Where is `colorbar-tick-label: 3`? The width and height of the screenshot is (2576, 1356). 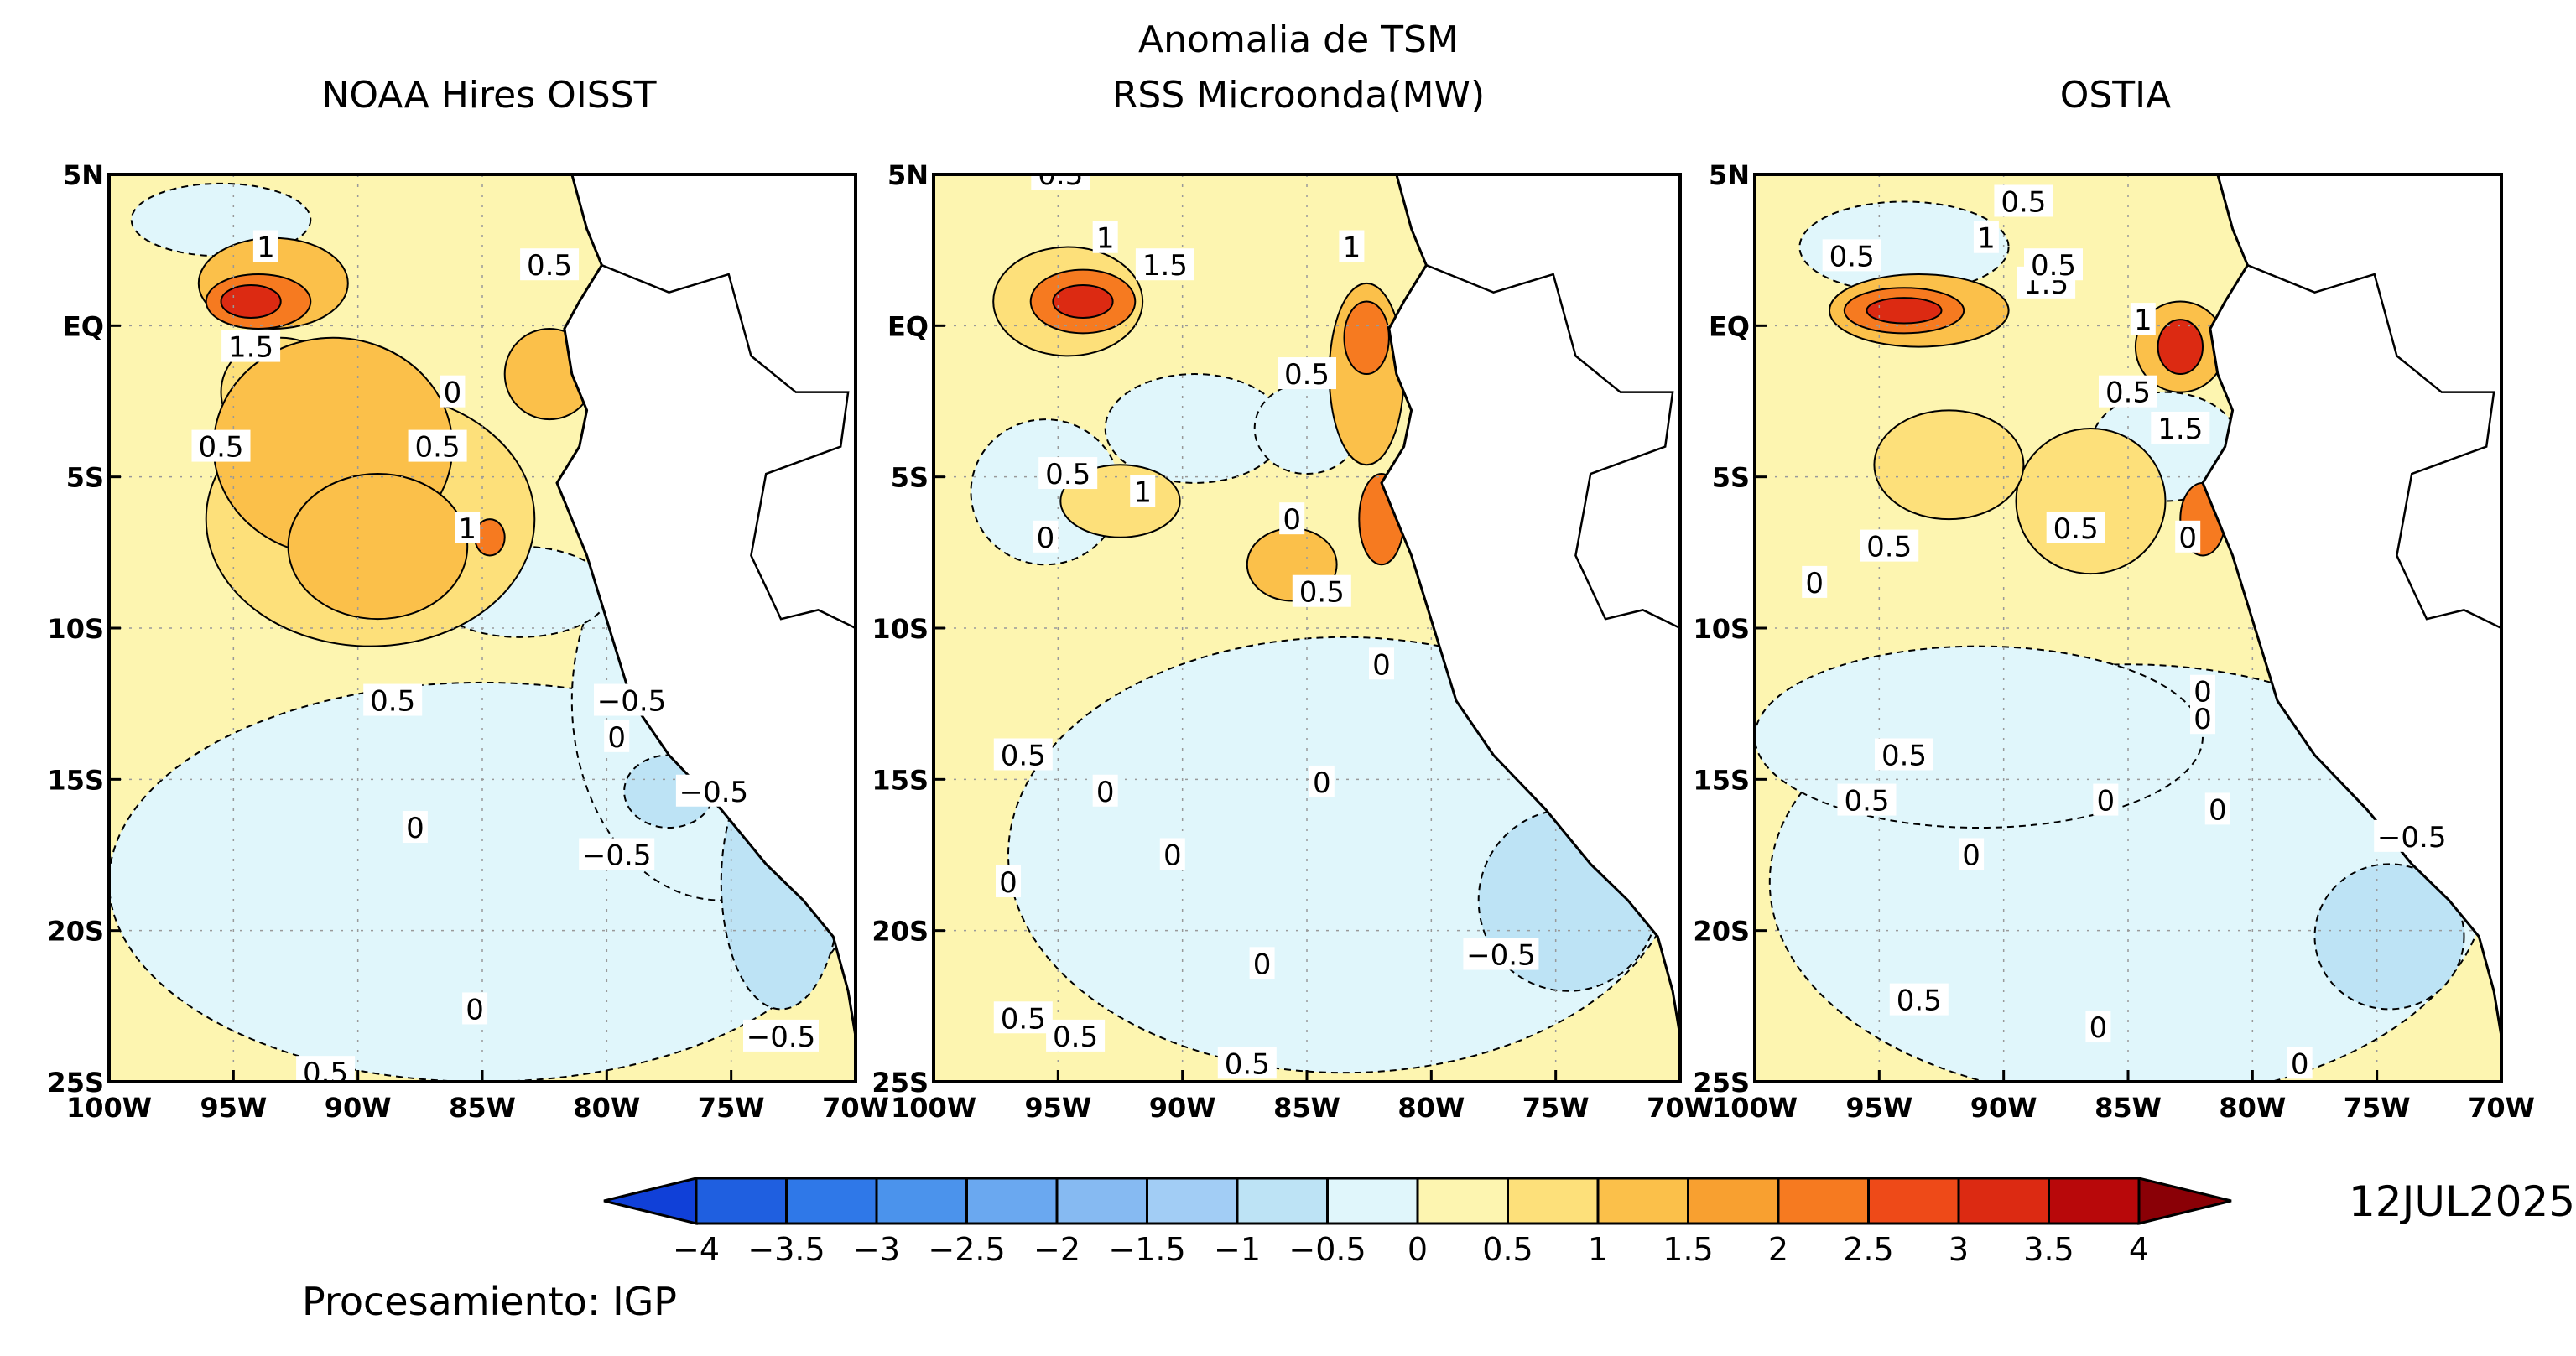
colorbar-tick-label: 3 is located at coordinates (1959, 1249).